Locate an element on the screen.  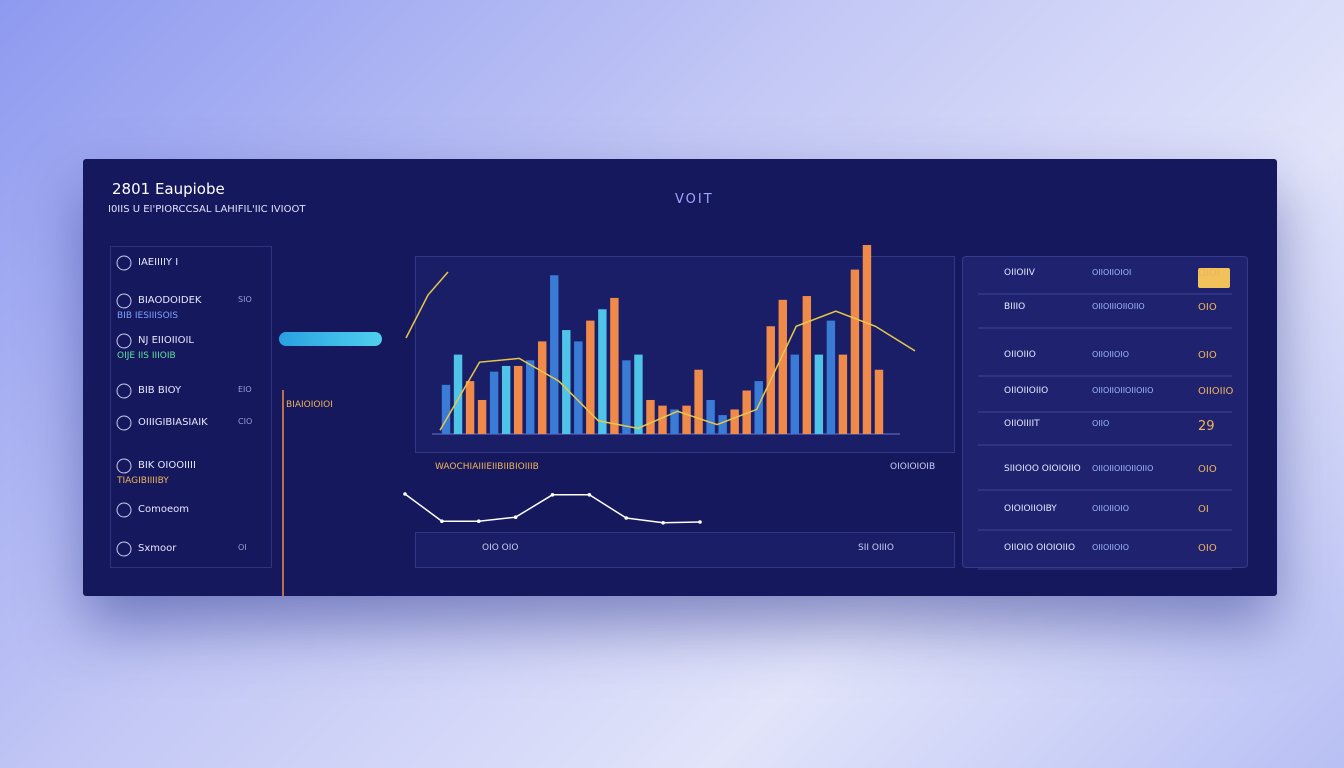
row-label: OIIOIIOIIO is located at coordinates (1026, 391).